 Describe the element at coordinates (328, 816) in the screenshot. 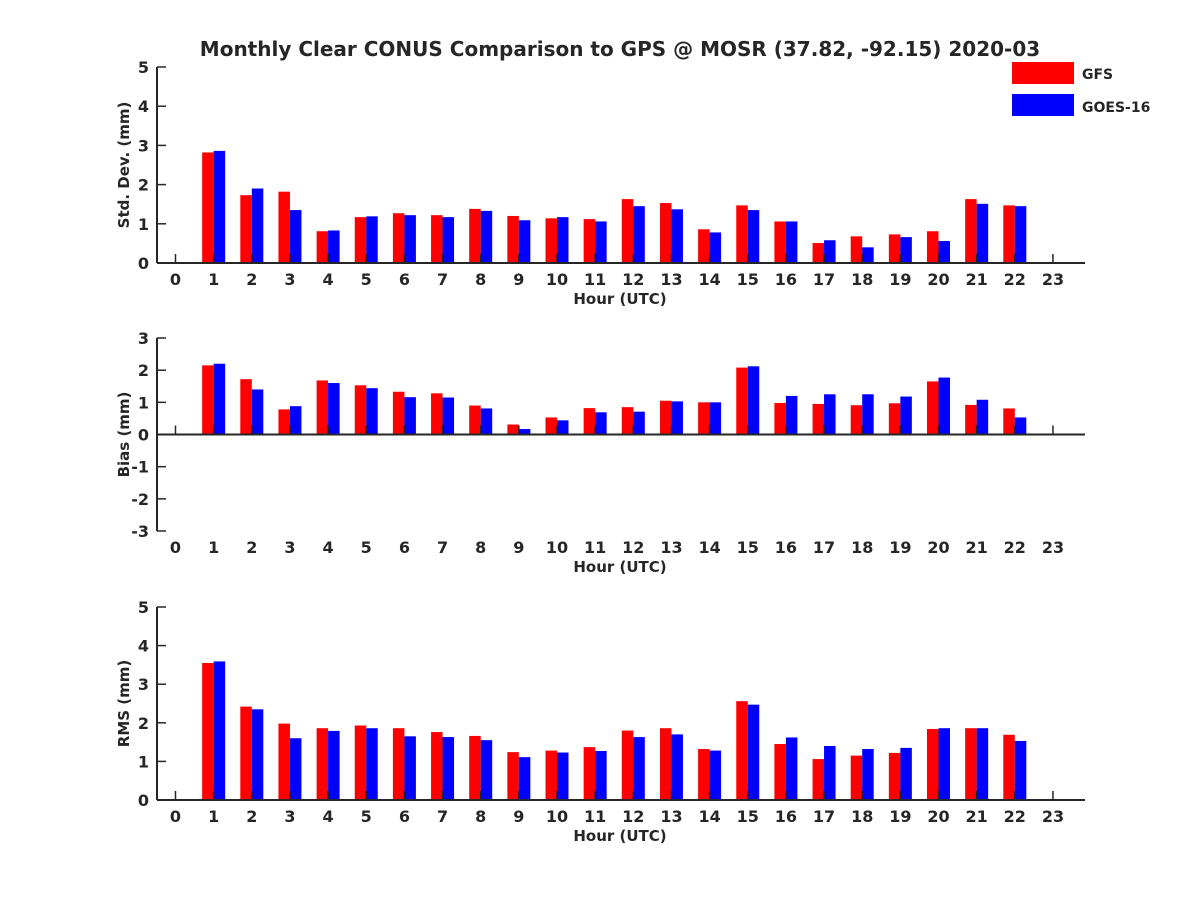

I see `x-tick-label: 4` at that location.